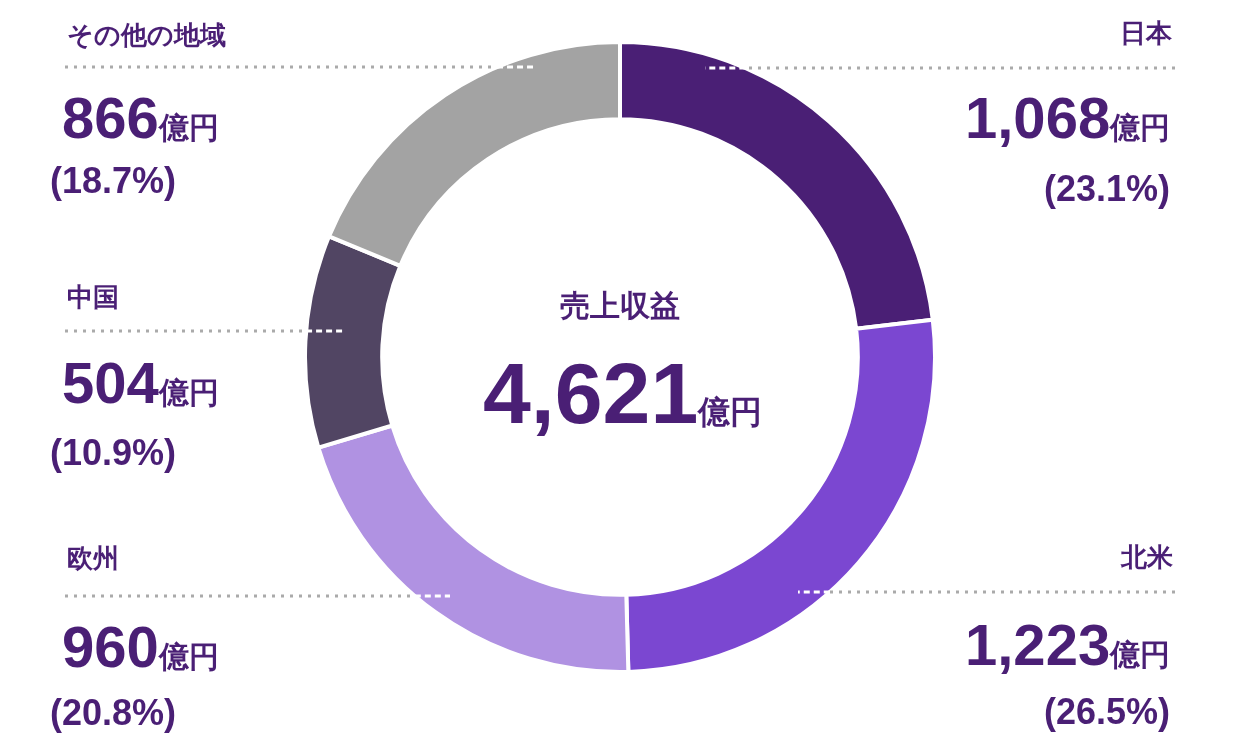 The height and width of the screenshot is (738, 1240). Describe the element at coordinates (620, 305) in the screenshot. I see `text: 売上収益` at that location.